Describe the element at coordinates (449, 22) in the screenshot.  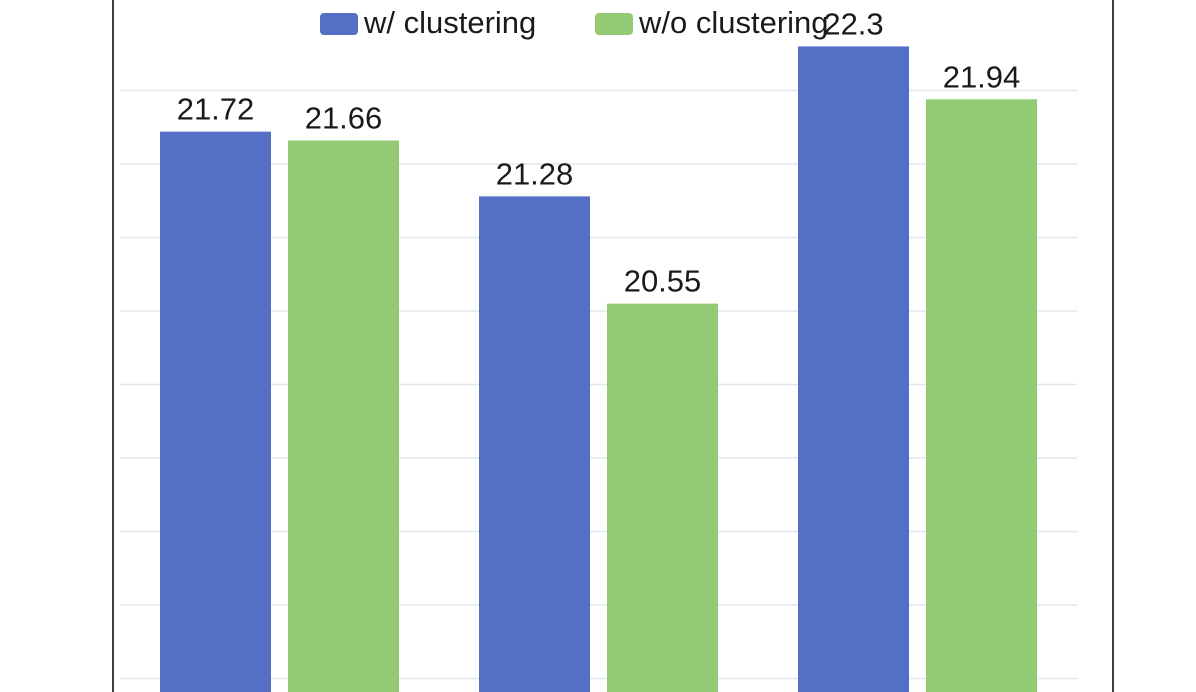
I see `legend-label-w-clustering: w/ clustering` at that location.